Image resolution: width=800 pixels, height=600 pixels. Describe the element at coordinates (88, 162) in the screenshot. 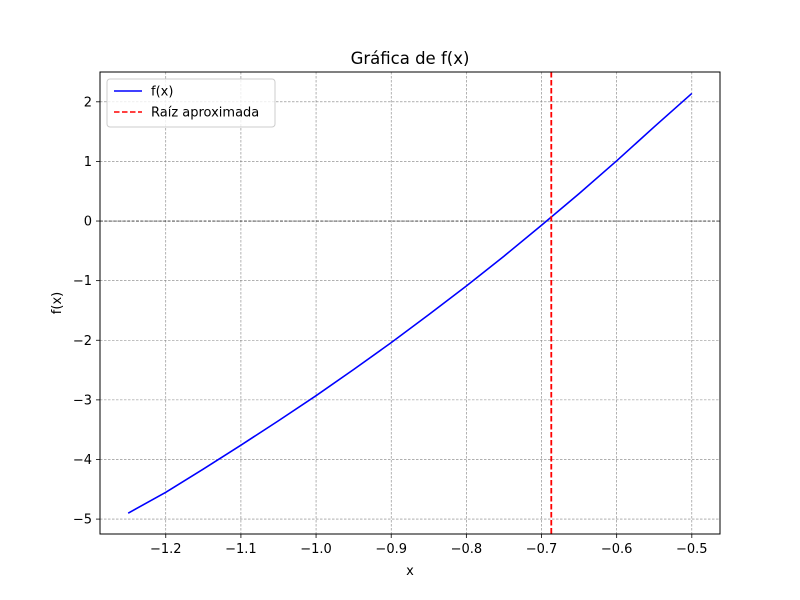

I see `y-tick-label: 1` at that location.